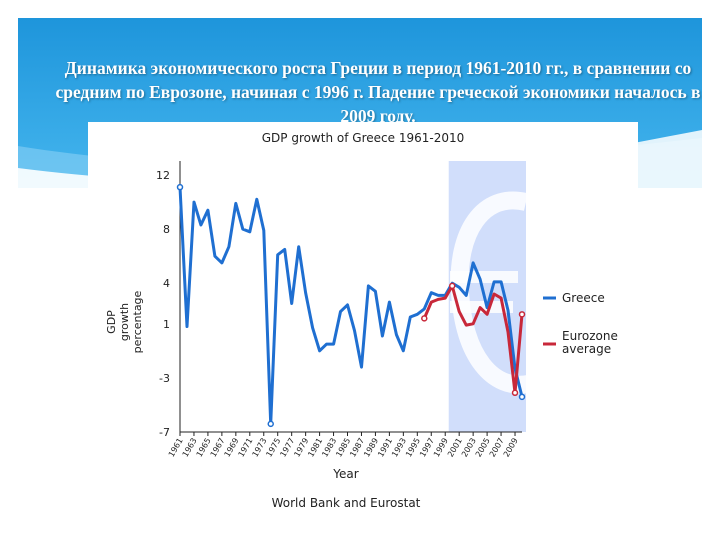 The width and height of the screenshot is (720, 540). Describe the element at coordinates (590, 342) in the screenshot. I see `legend-label-eurozone: Eurozone average` at that location.